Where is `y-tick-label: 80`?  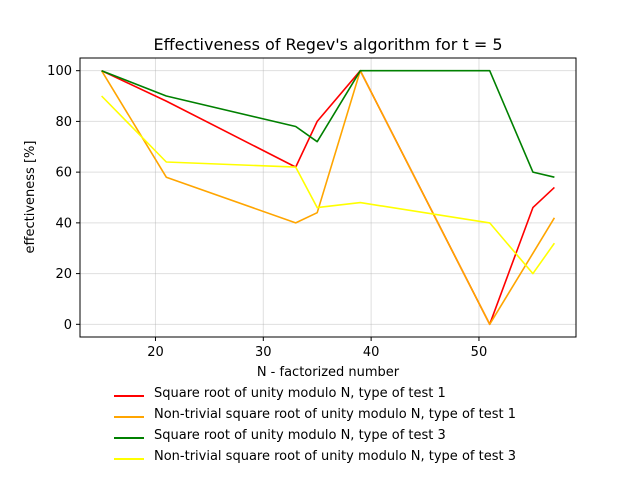
y-tick-label: 80 is located at coordinates (63, 122).